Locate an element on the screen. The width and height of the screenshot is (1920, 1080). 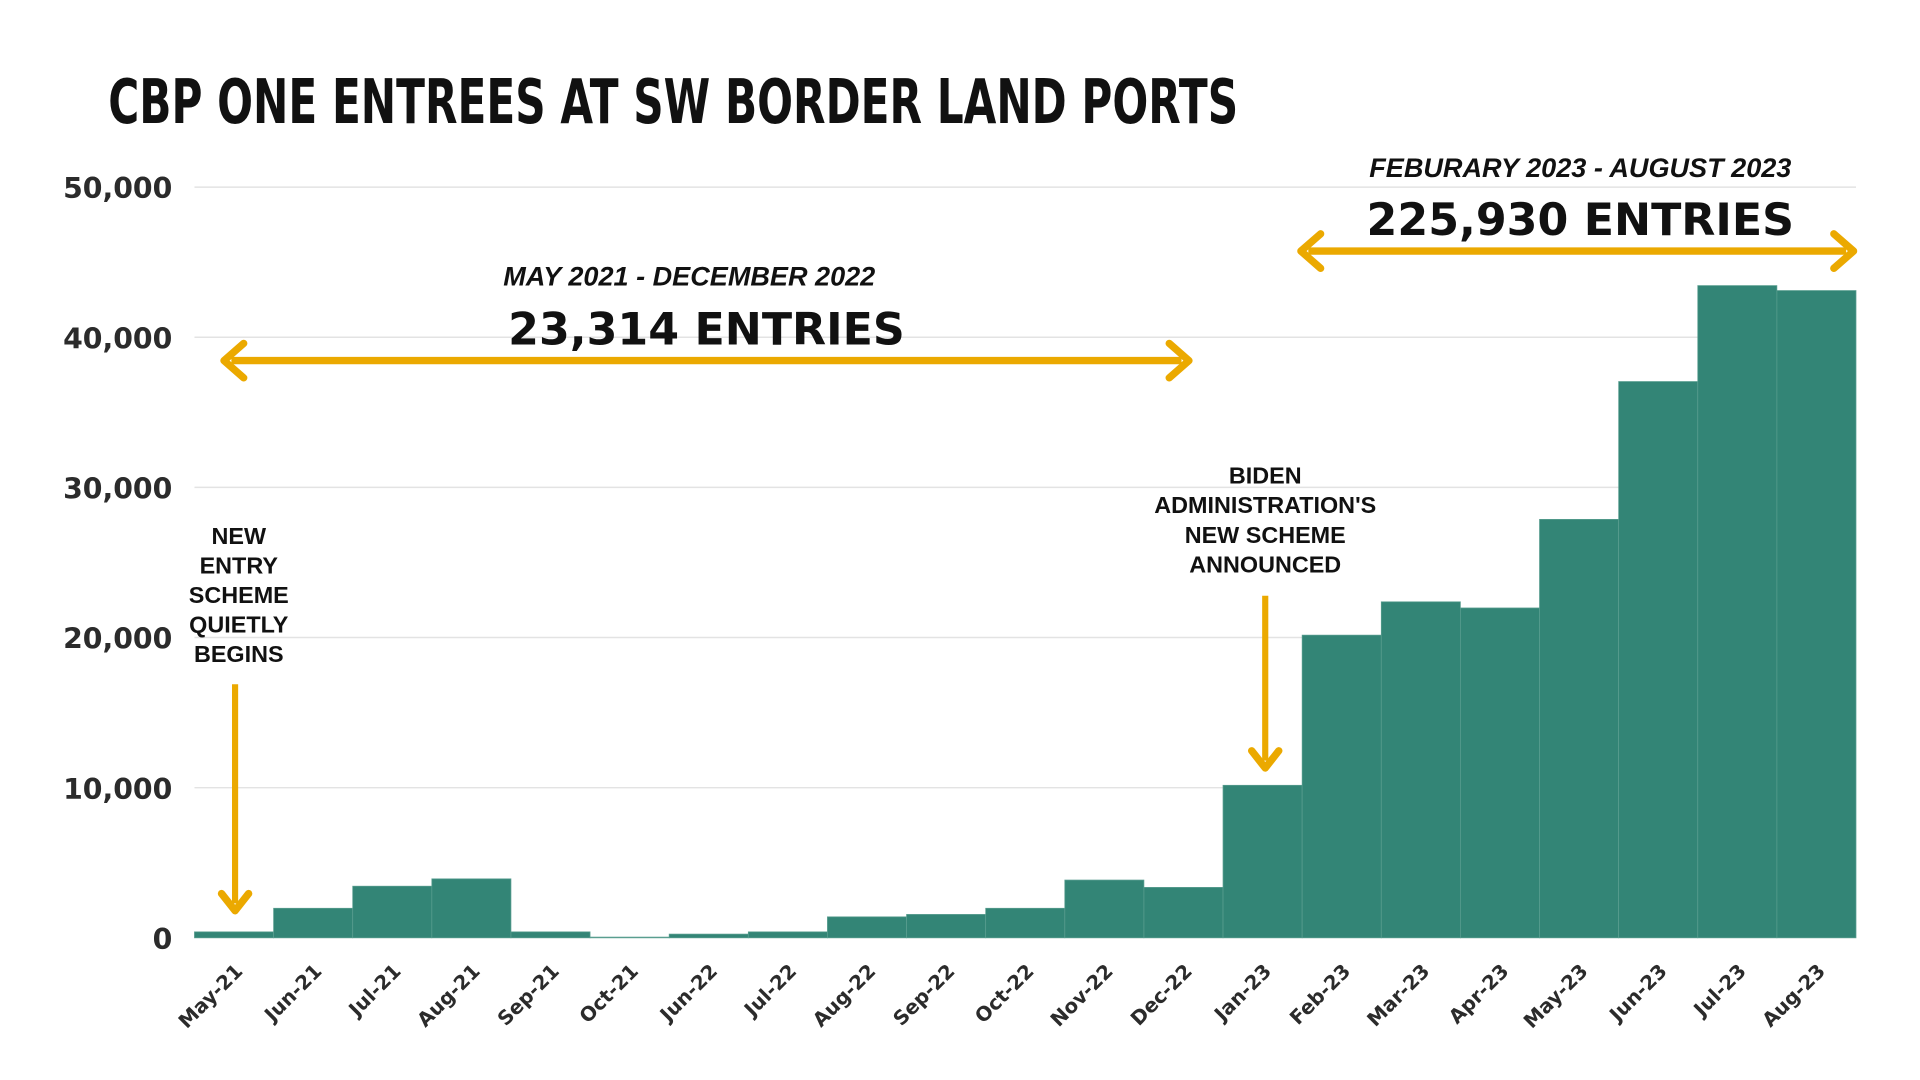
note-line: NEW SCHEME is located at coordinates (1265, 535).